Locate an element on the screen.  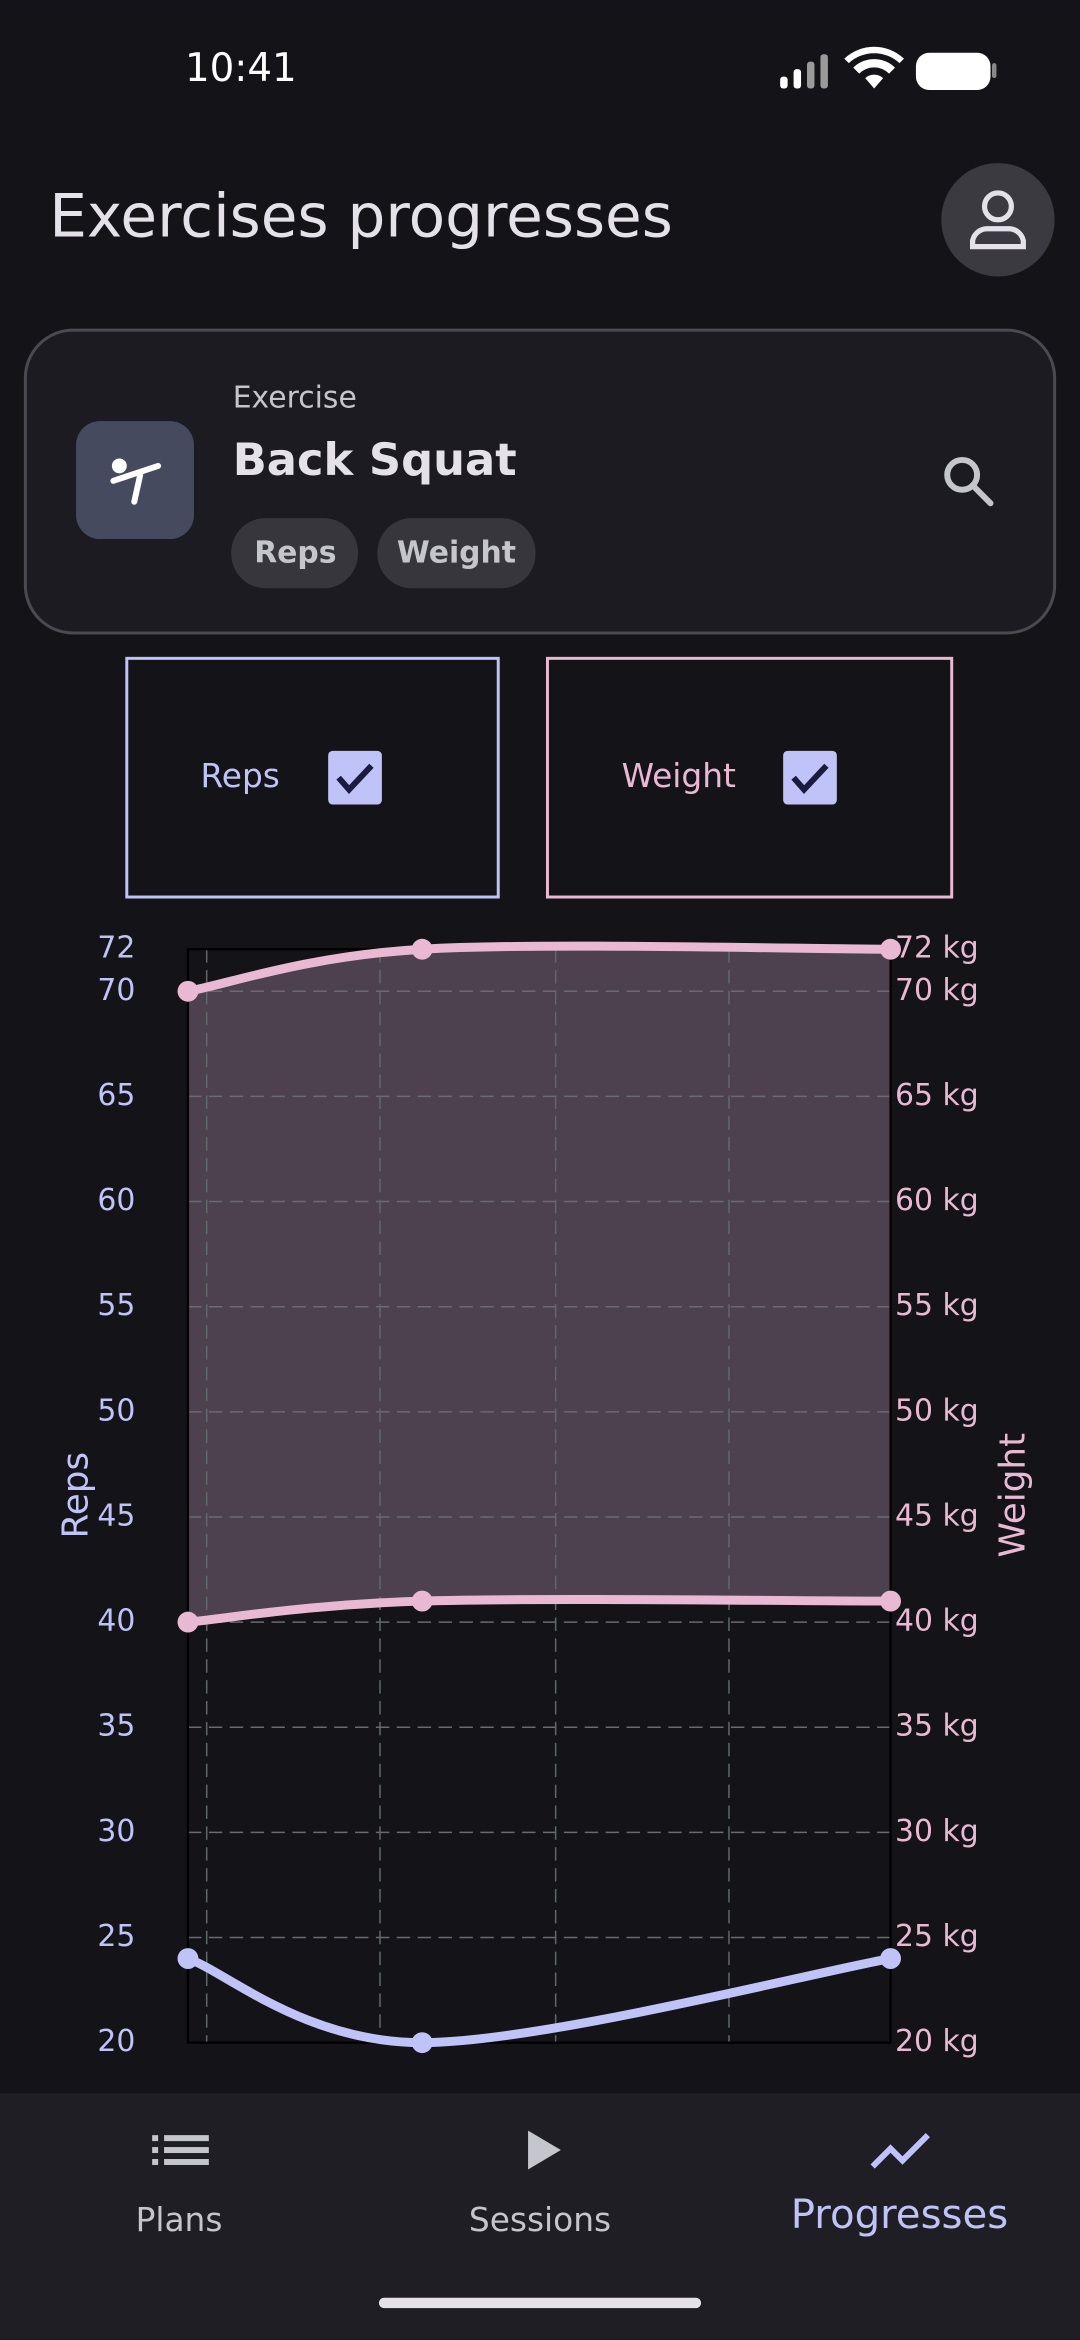
y-tick-label: 55 is located at coordinates (116, 1305).